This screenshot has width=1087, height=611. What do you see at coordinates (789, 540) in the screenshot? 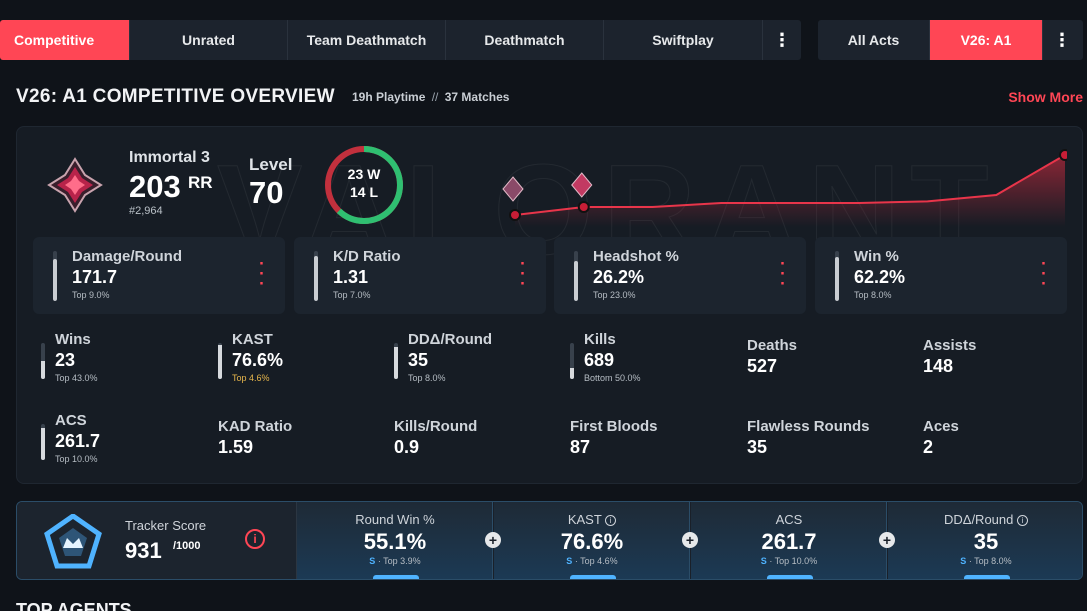
I see `tracker-cell-acs: ACS 261.7 S · Top 10.0%` at bounding box center [789, 540].